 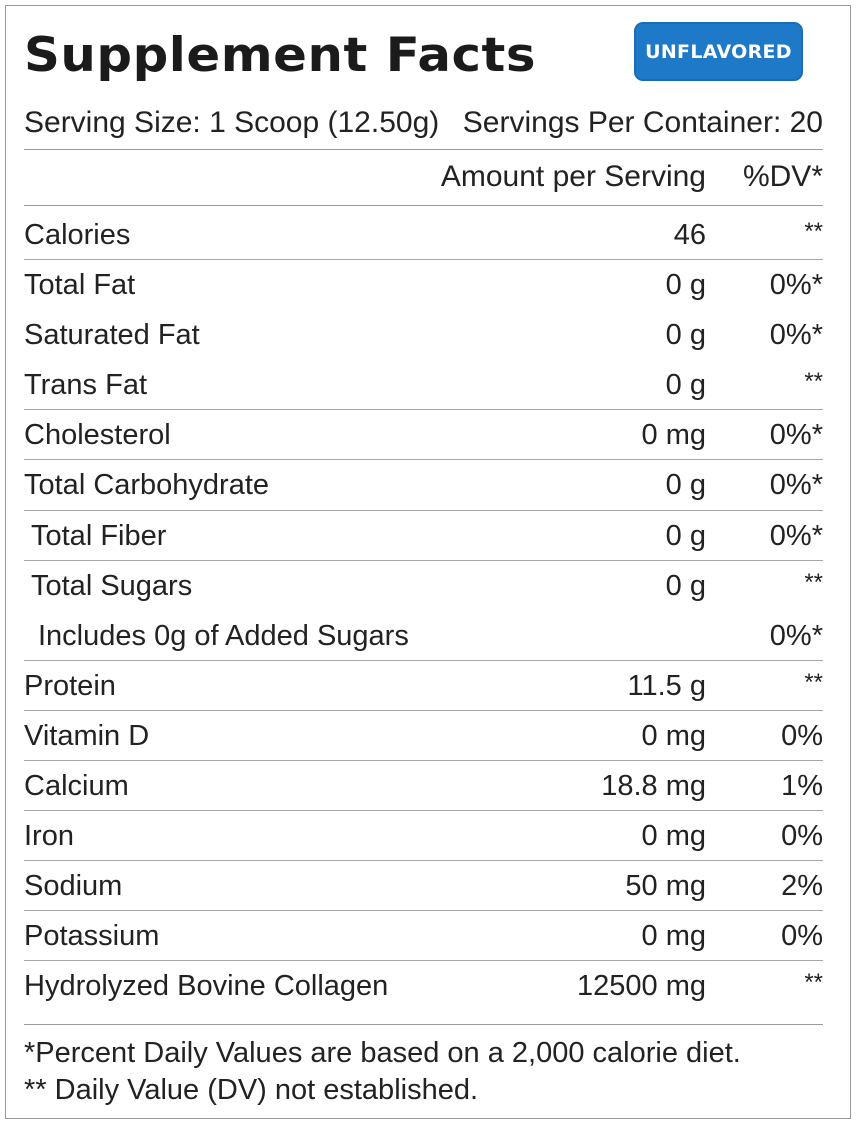 I want to click on nutrient-name: Saturated Fat, so click(x=112, y=335).